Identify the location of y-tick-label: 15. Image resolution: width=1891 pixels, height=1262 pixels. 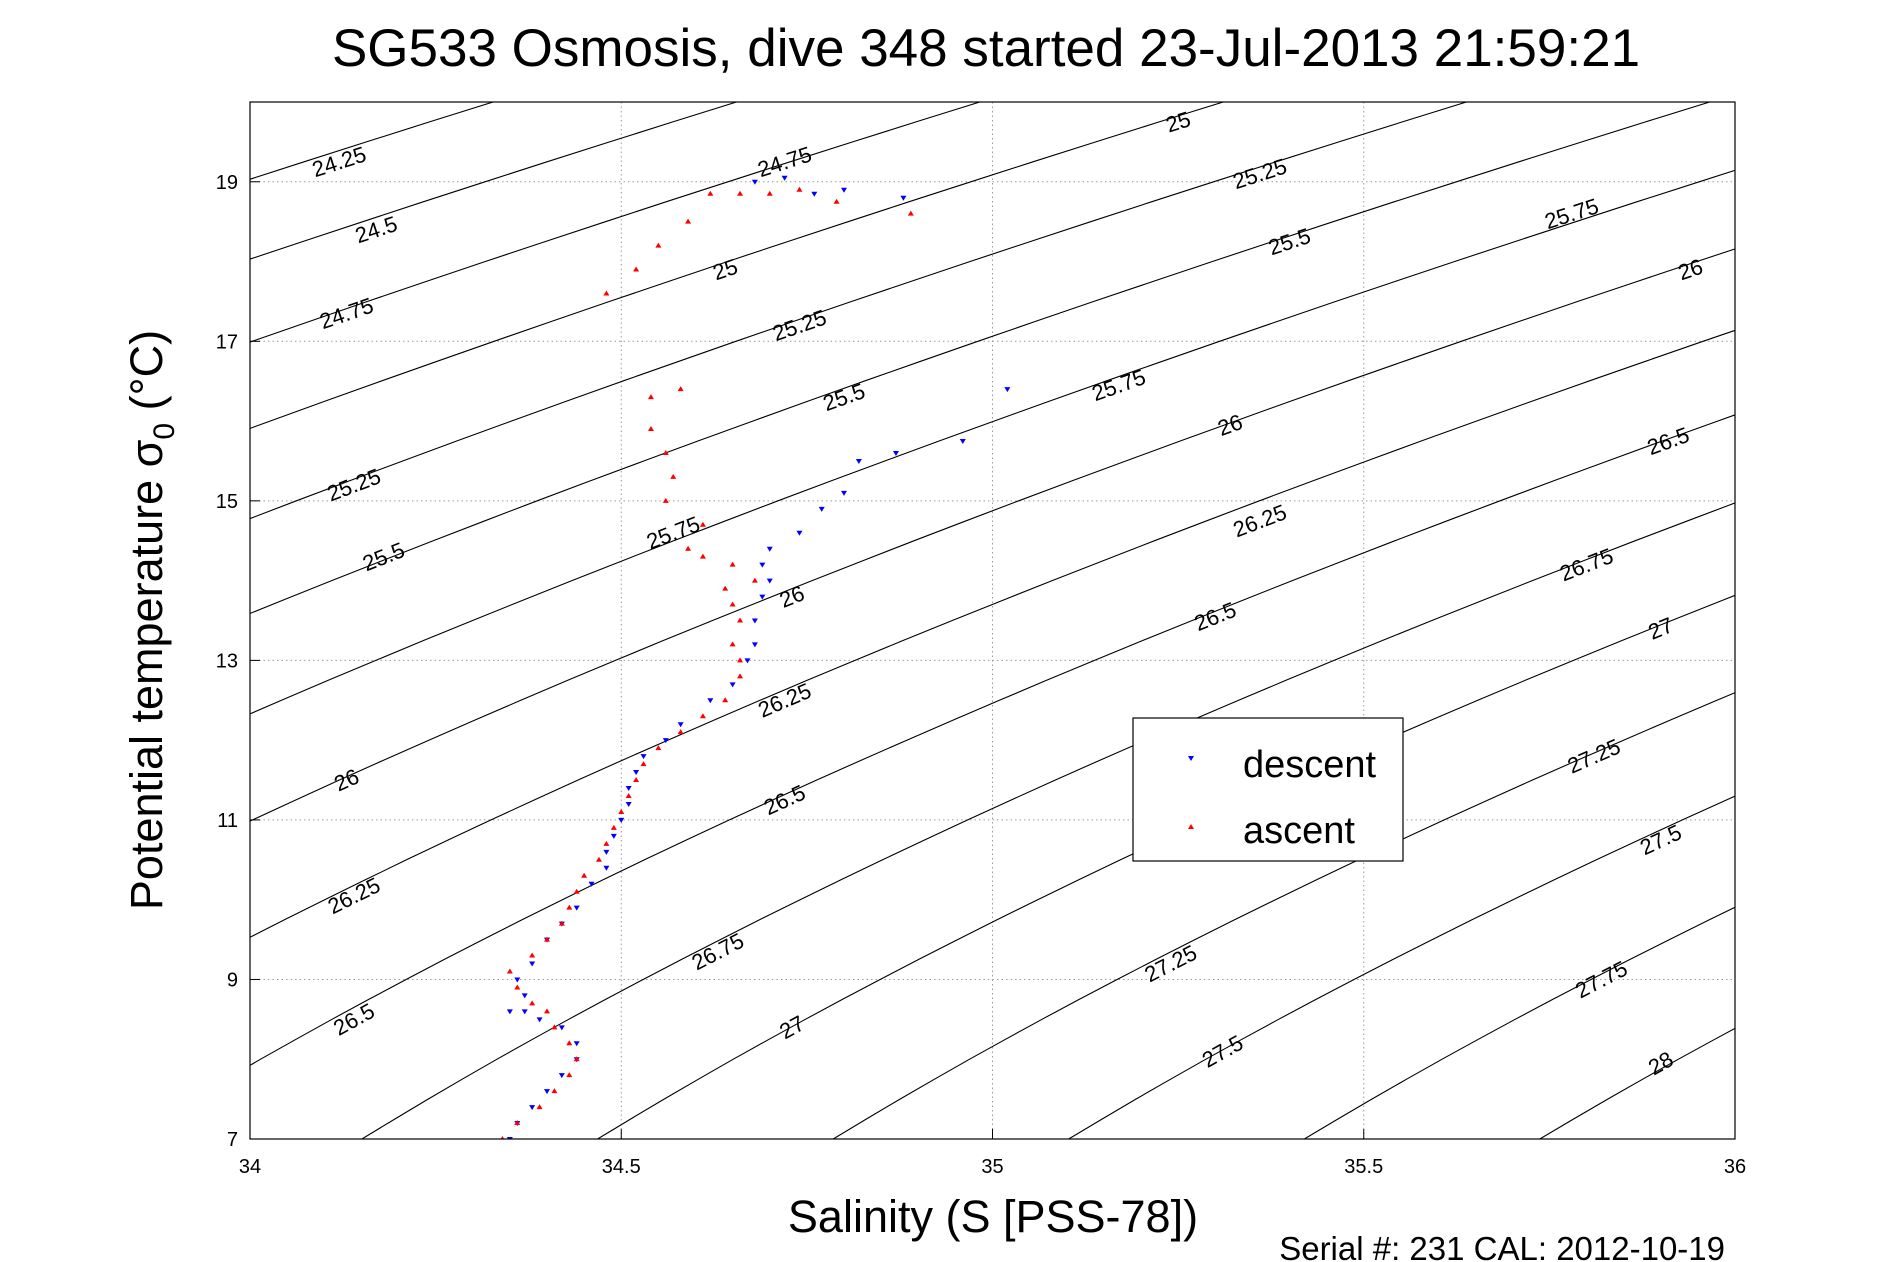
(227, 502).